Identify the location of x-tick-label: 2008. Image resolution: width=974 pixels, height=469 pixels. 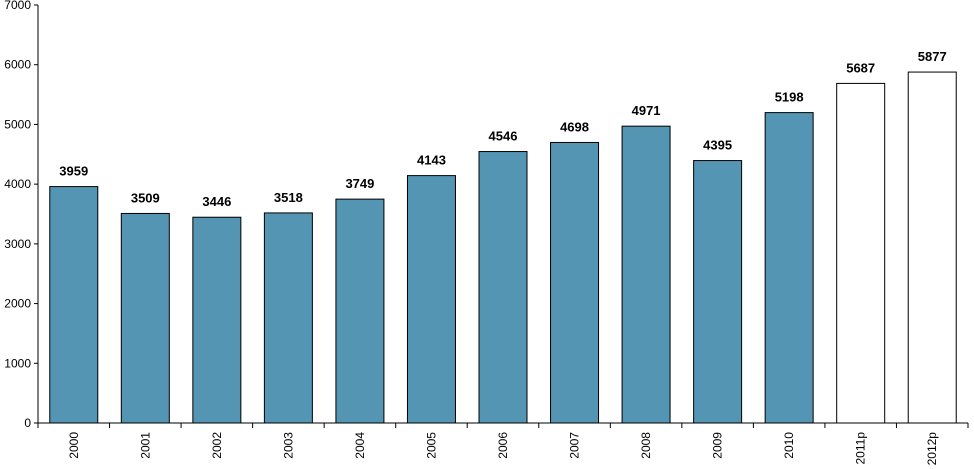
(646, 445).